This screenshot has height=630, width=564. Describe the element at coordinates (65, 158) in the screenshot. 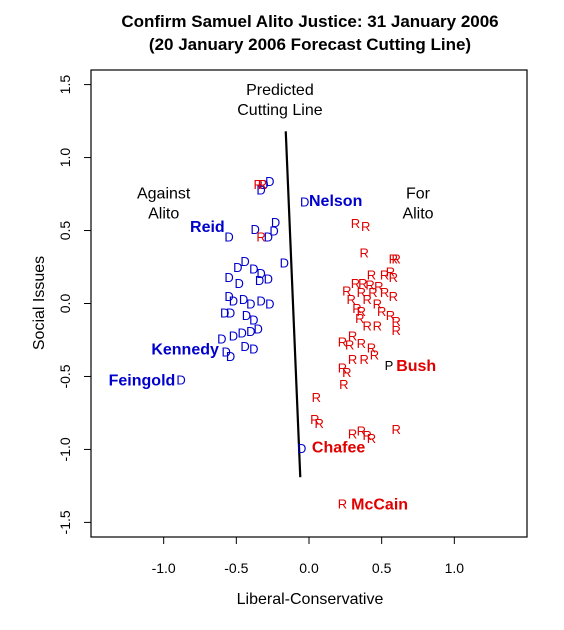

I see `y-tick-label: 1.0` at that location.